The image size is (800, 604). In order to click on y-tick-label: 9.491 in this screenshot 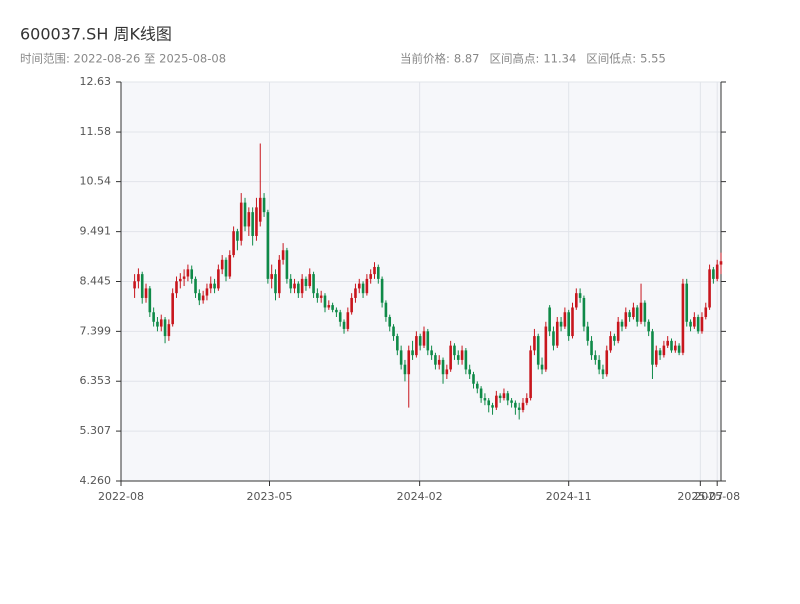, I will do `click(96, 231)`.